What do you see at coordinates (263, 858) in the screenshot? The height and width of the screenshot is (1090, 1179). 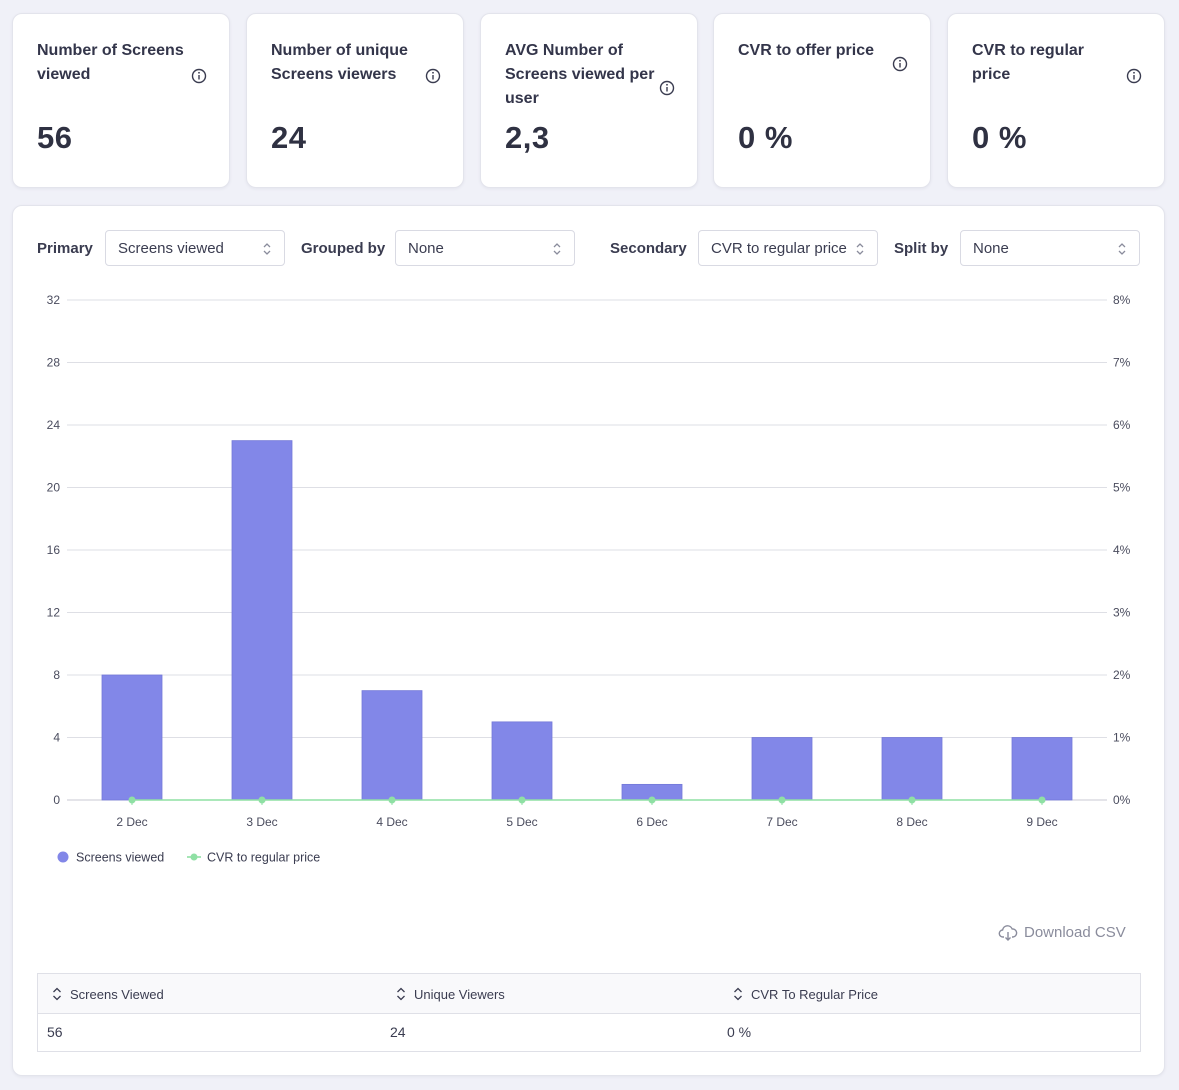 I see `legend-label: CVR to regular price` at bounding box center [263, 858].